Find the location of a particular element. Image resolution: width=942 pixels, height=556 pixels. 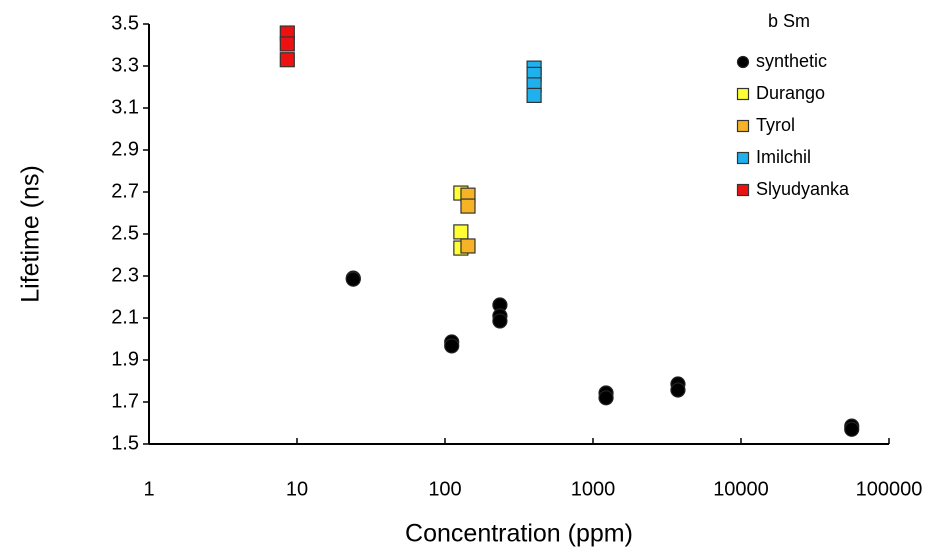

y-axis-title: Lifetime (ns) is located at coordinates (31, 234).